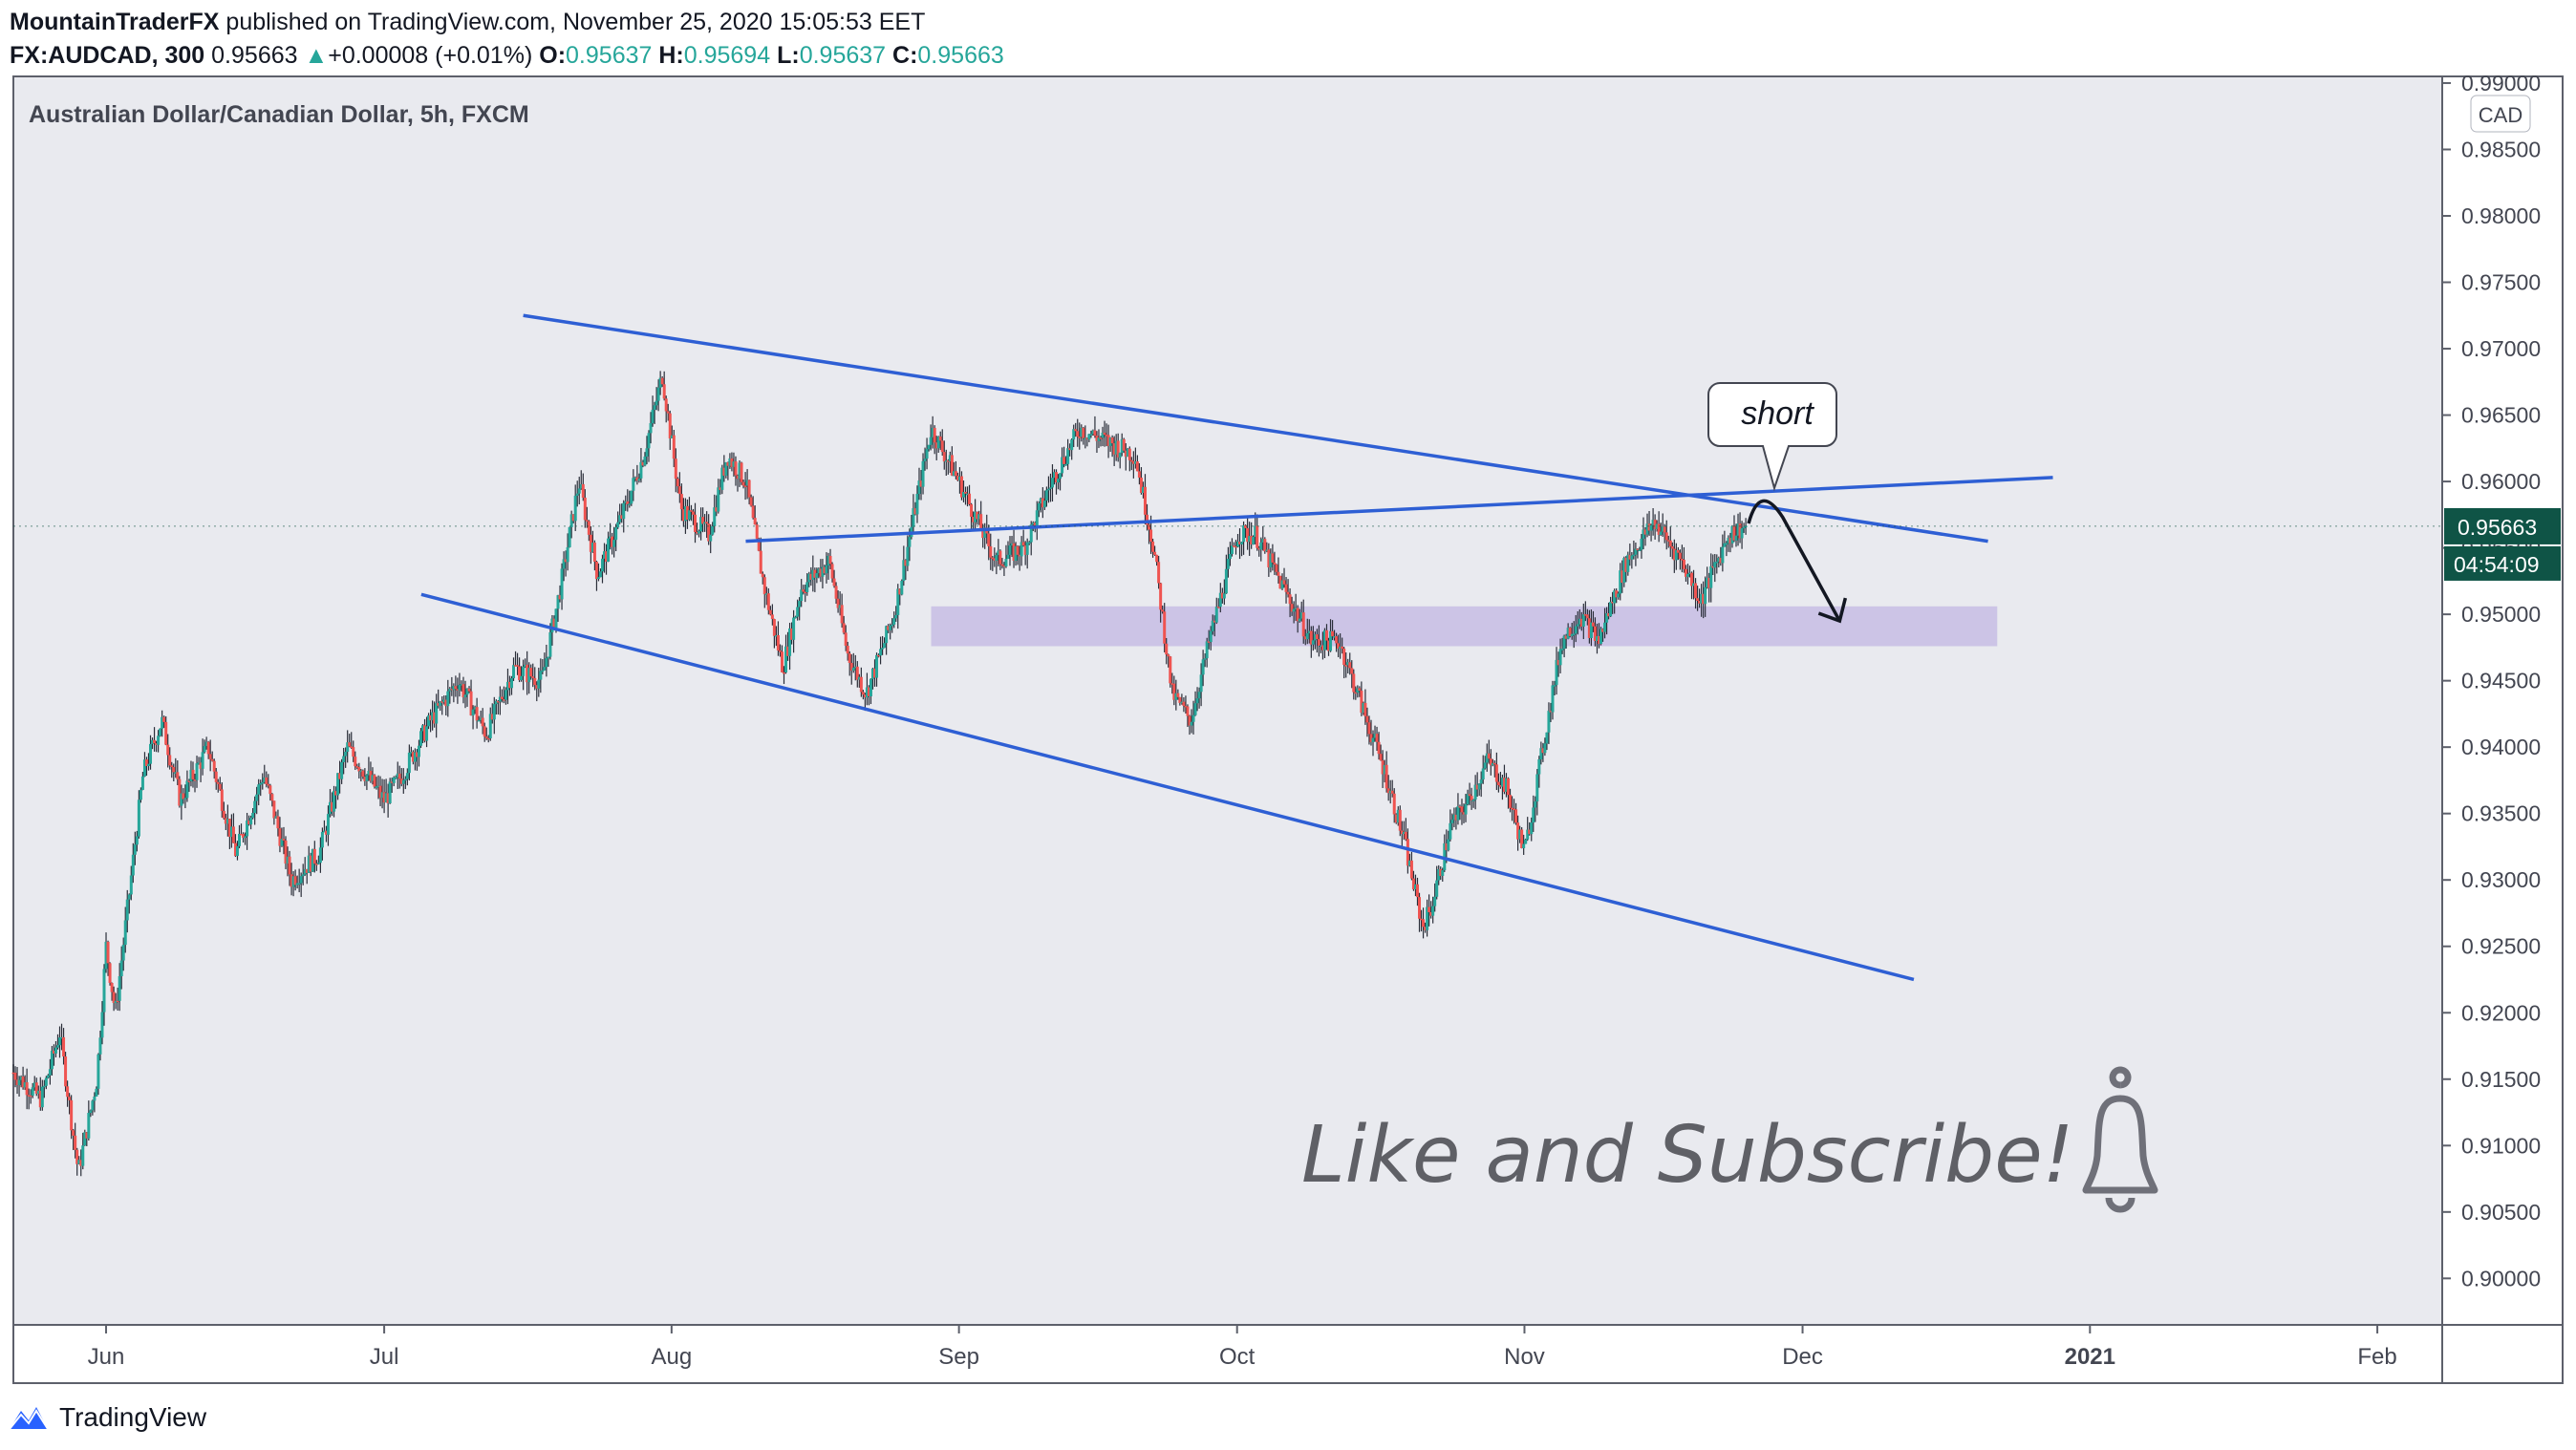  What do you see at coordinates (2497, 564) in the screenshot?
I see `countdown-label: 04:54:09` at bounding box center [2497, 564].